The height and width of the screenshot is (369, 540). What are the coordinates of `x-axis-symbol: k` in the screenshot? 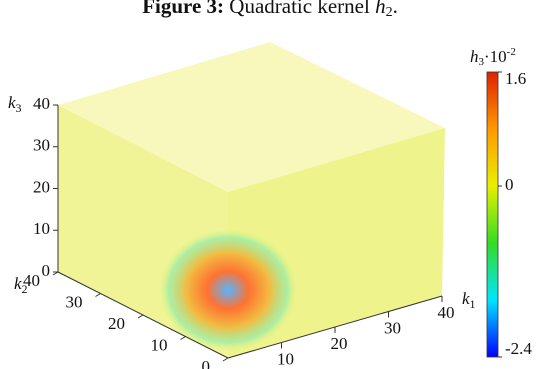 It's located at (466, 298).